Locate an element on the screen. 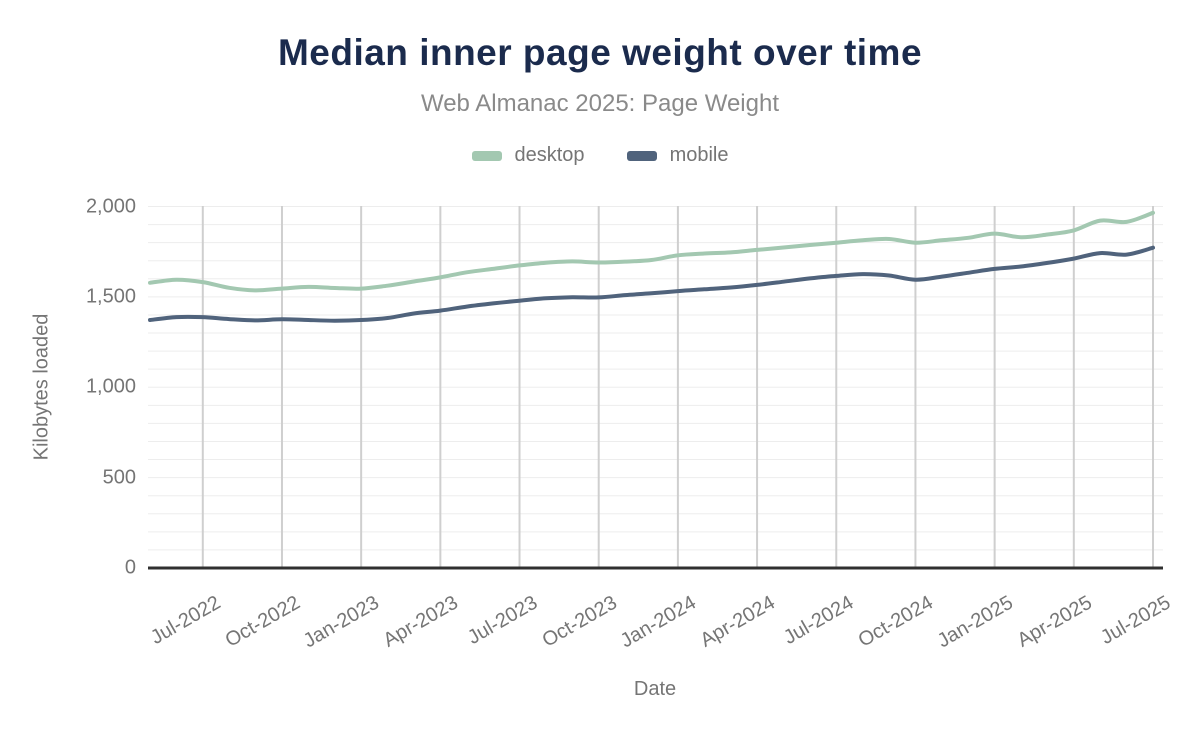 The image size is (1200, 742). desktop-line is located at coordinates (651, 251).